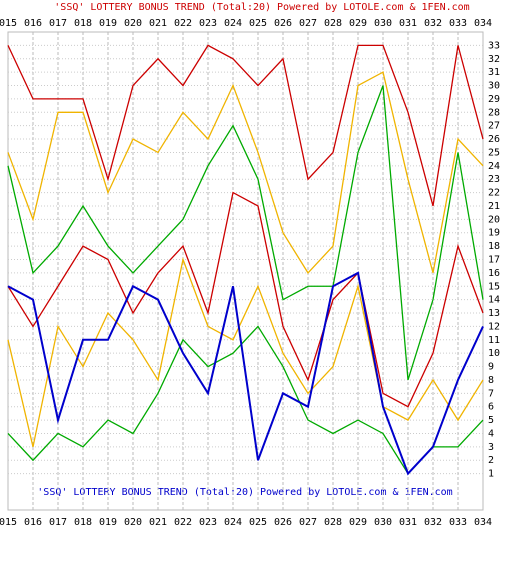 This screenshot has width=523, height=565. Describe the element at coordinates (494, 59) in the screenshot. I see `y-tick-label: 32` at that location.